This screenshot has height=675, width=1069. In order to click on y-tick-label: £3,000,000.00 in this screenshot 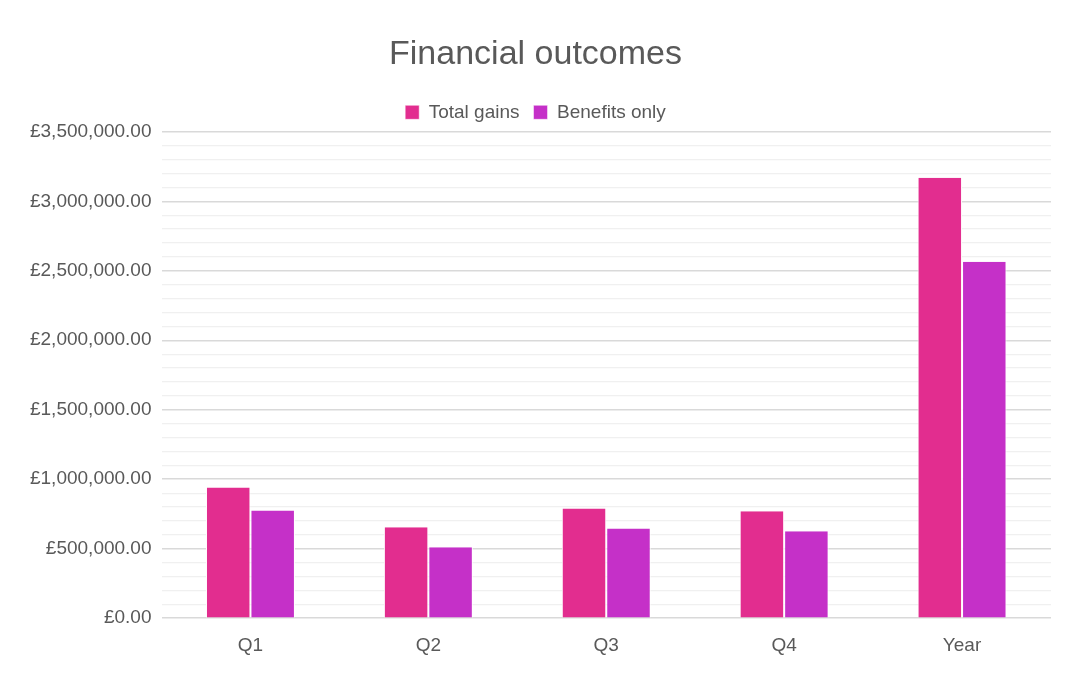, I will do `click(90, 200)`.